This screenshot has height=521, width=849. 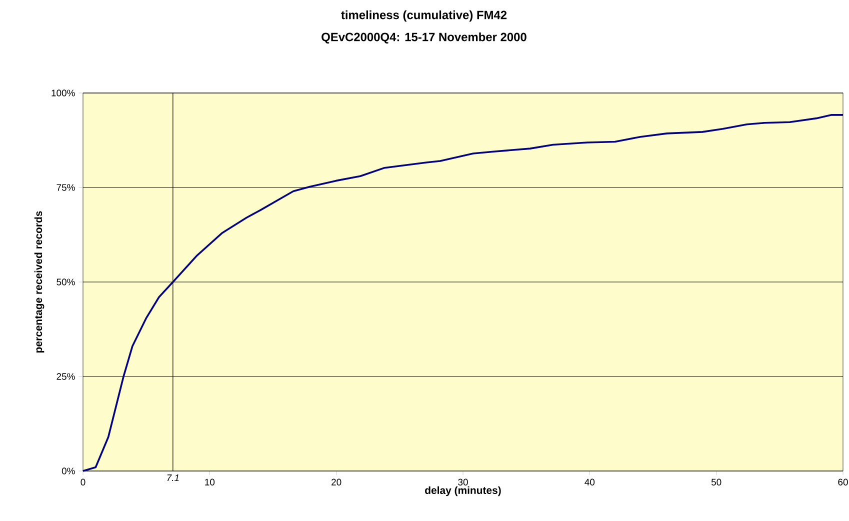 I want to click on y-tick-label: 50%, so click(x=65, y=282).